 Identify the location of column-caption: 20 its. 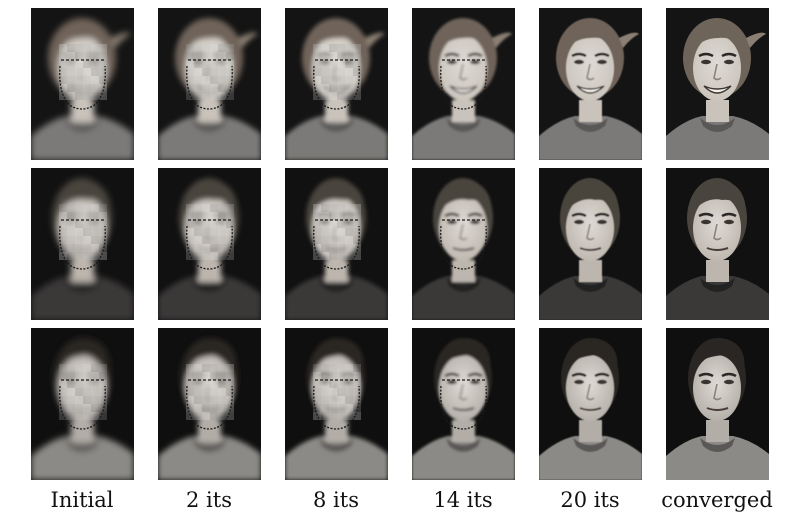
(590, 500).